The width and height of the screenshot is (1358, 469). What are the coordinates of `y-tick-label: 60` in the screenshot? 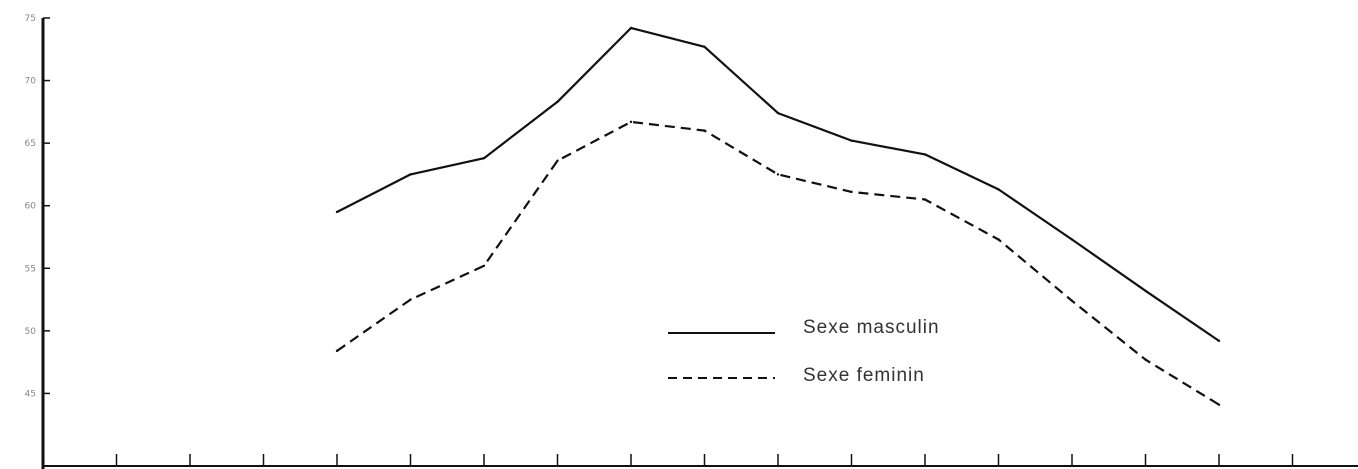 It's located at (31, 207).